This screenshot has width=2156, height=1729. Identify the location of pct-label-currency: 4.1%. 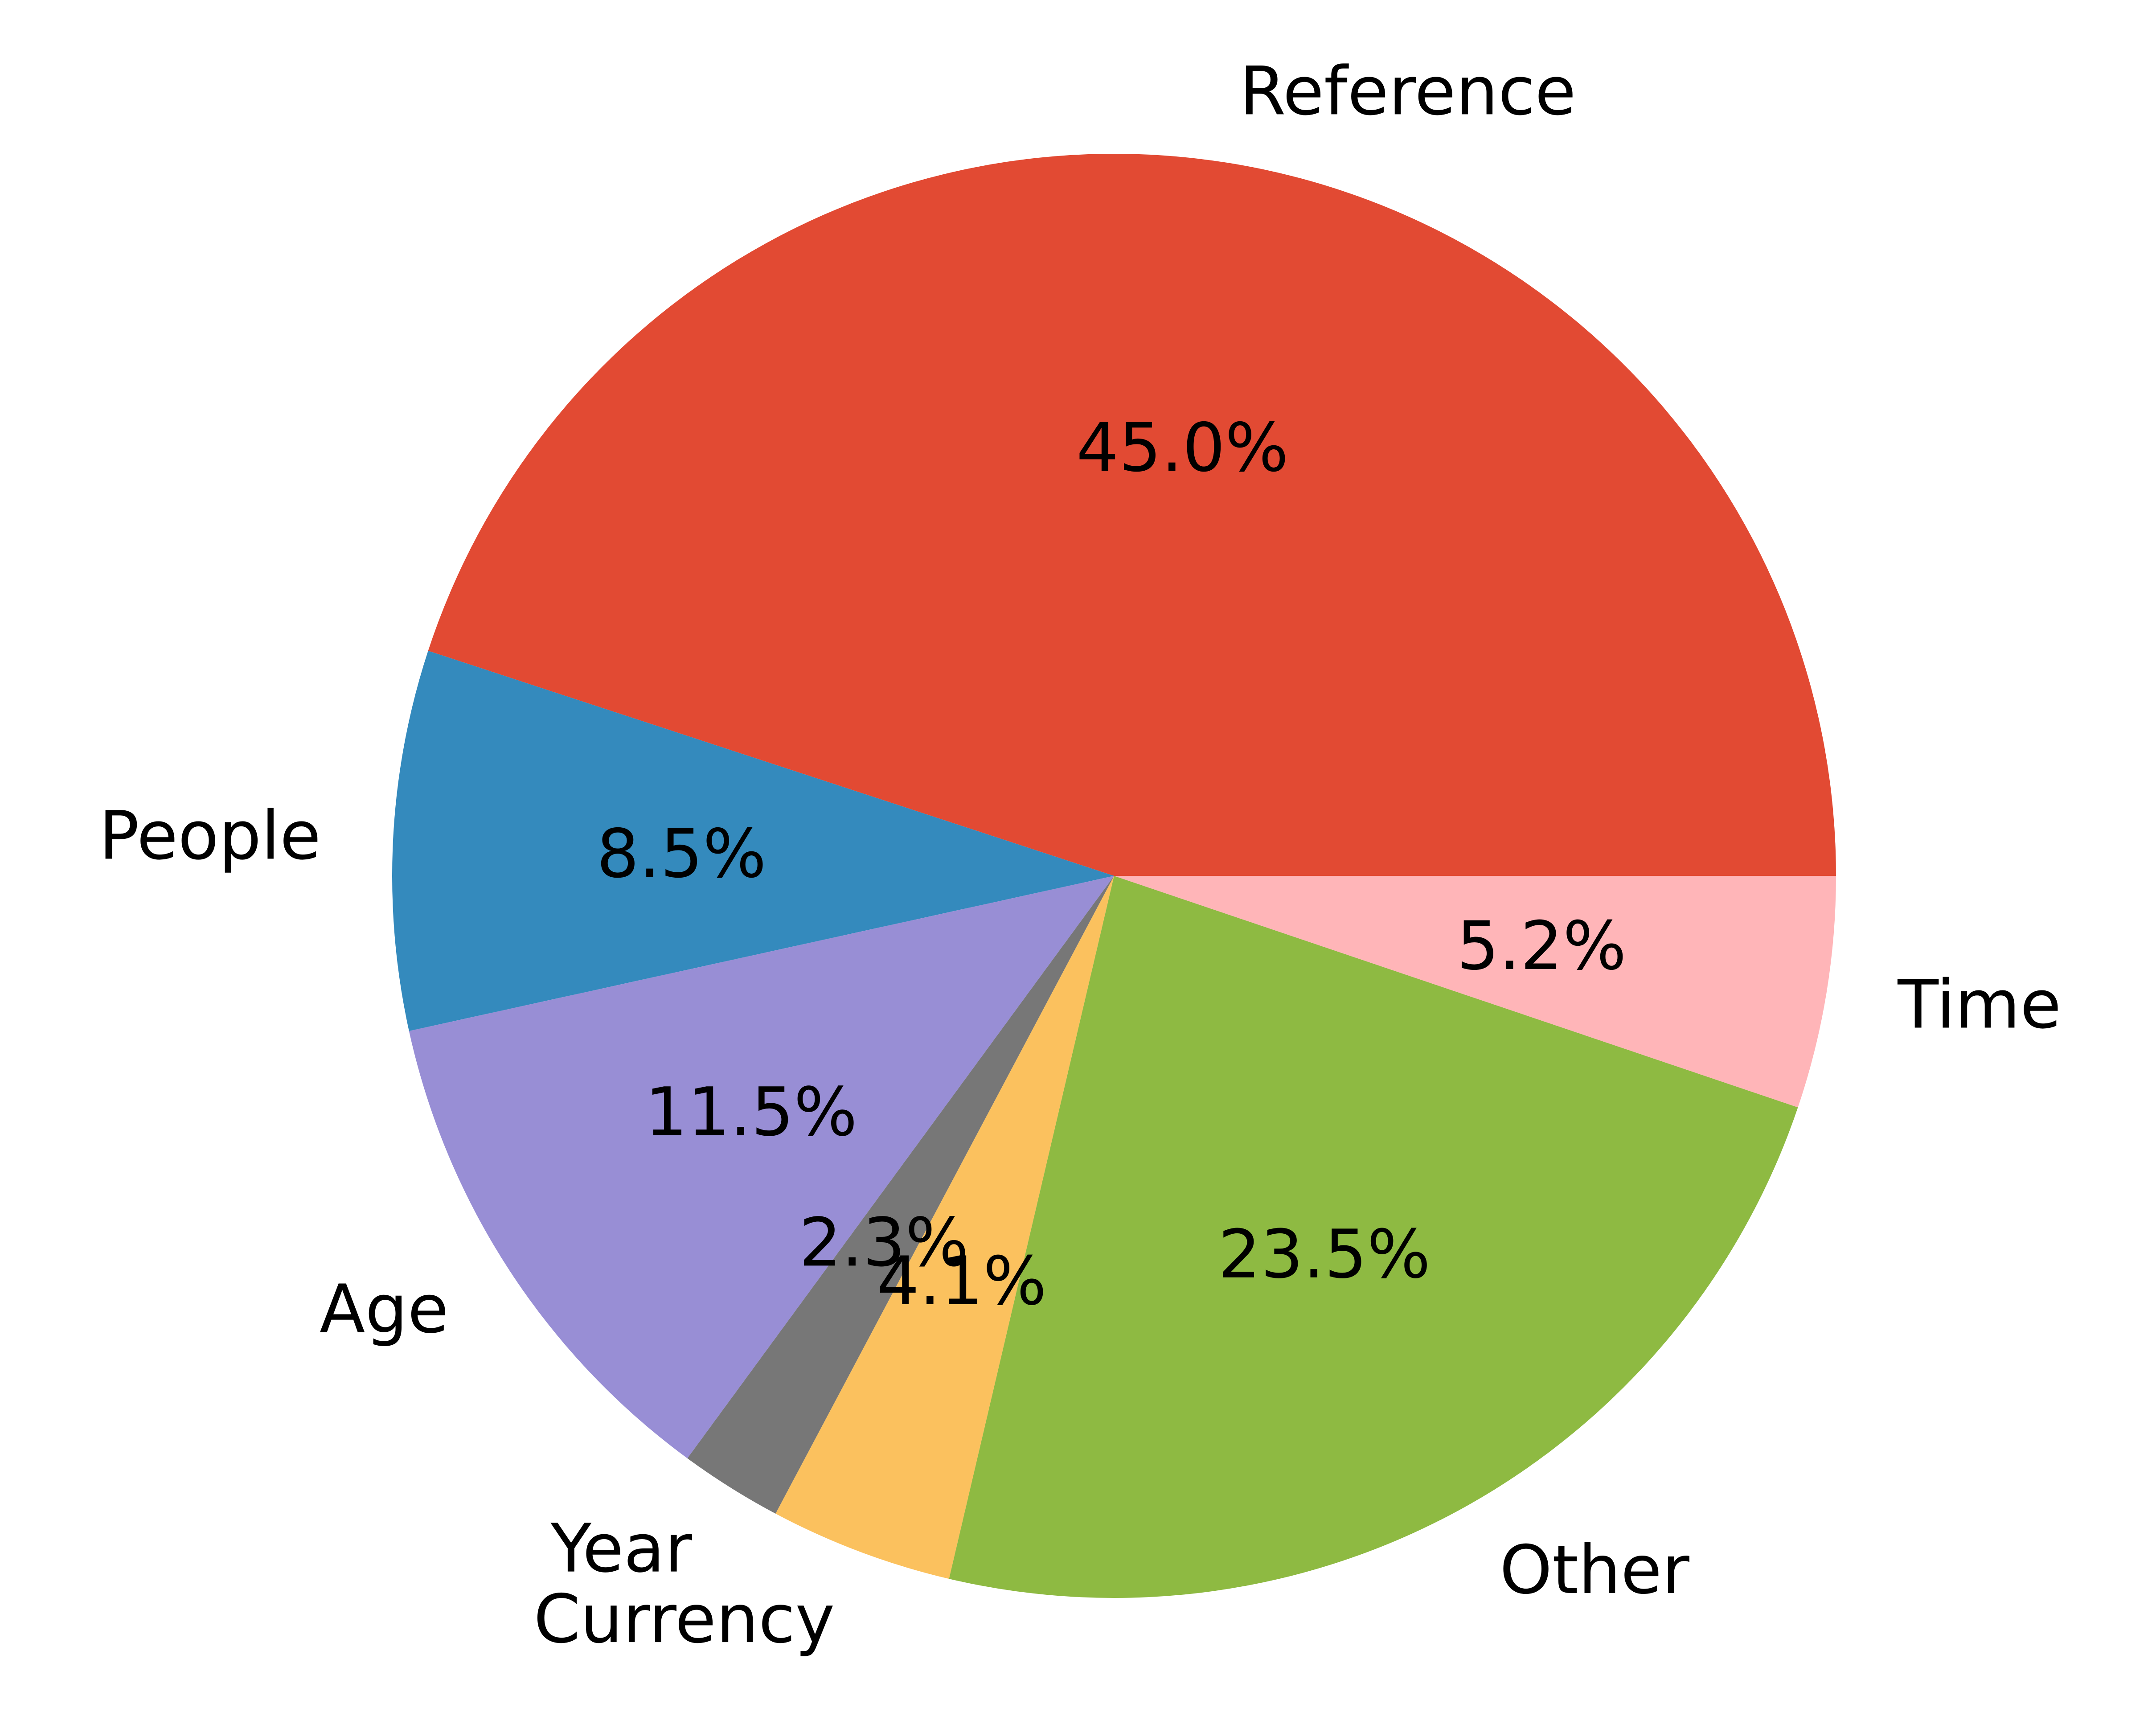
(962, 1281).